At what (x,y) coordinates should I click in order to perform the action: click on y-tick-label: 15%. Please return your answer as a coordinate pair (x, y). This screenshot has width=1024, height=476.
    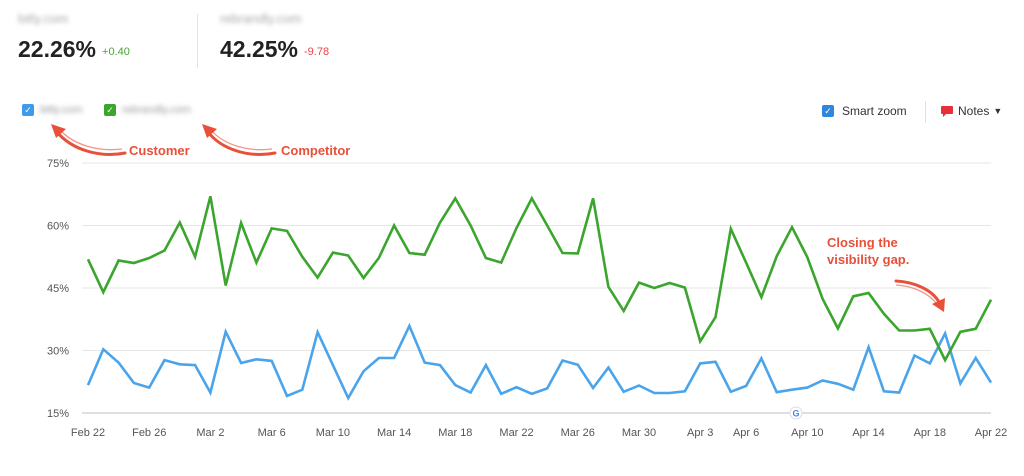
    Looking at the image, I should click on (58, 414).